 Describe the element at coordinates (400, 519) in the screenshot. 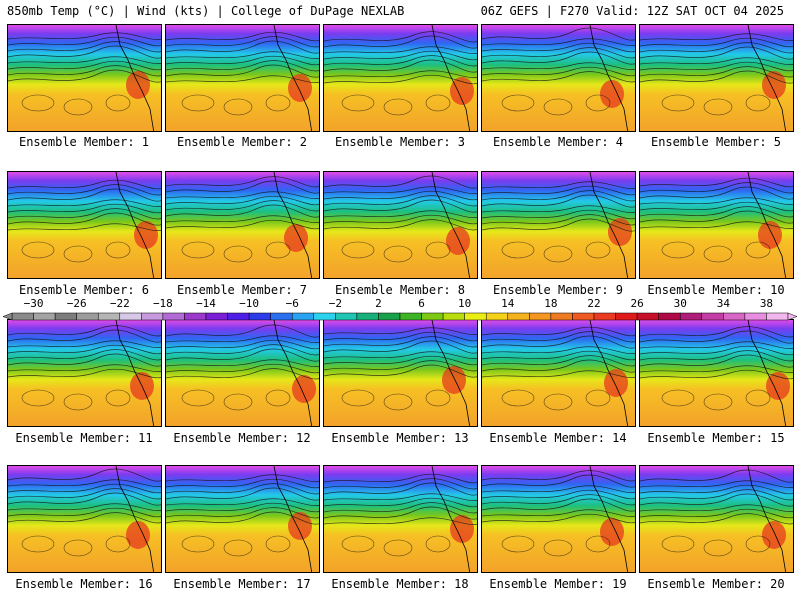

I see `ensemble-member-18-map` at that location.